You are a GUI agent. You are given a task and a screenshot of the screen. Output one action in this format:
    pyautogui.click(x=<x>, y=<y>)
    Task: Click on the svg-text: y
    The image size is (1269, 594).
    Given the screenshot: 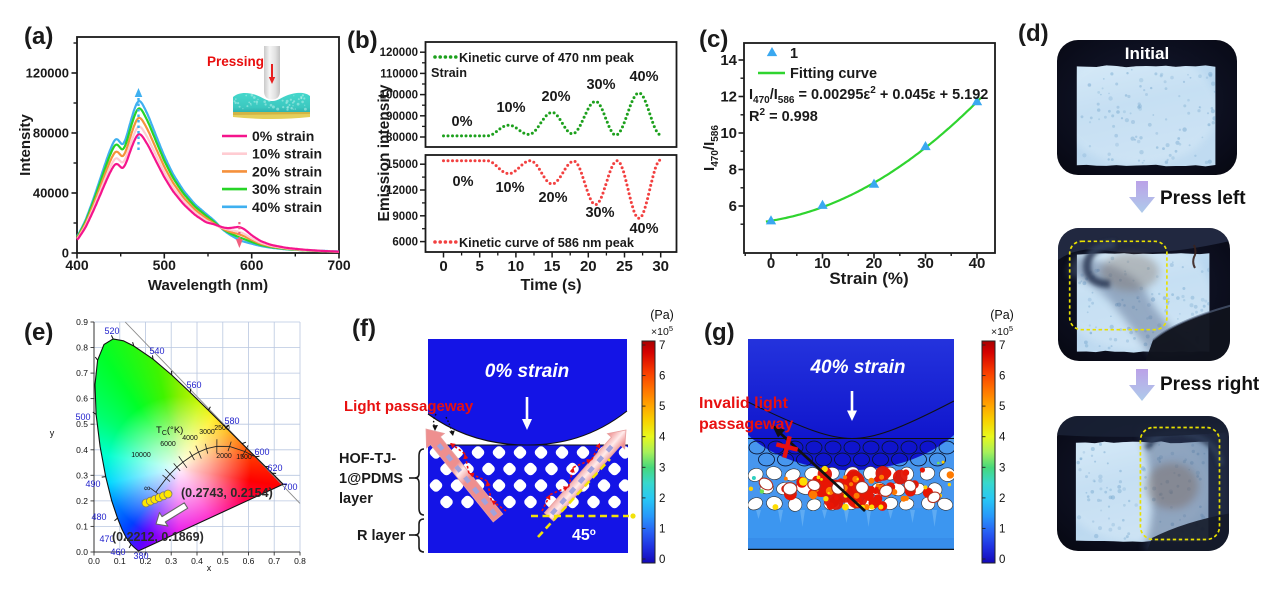 What is the action you would take?
    pyautogui.click(x=52, y=433)
    